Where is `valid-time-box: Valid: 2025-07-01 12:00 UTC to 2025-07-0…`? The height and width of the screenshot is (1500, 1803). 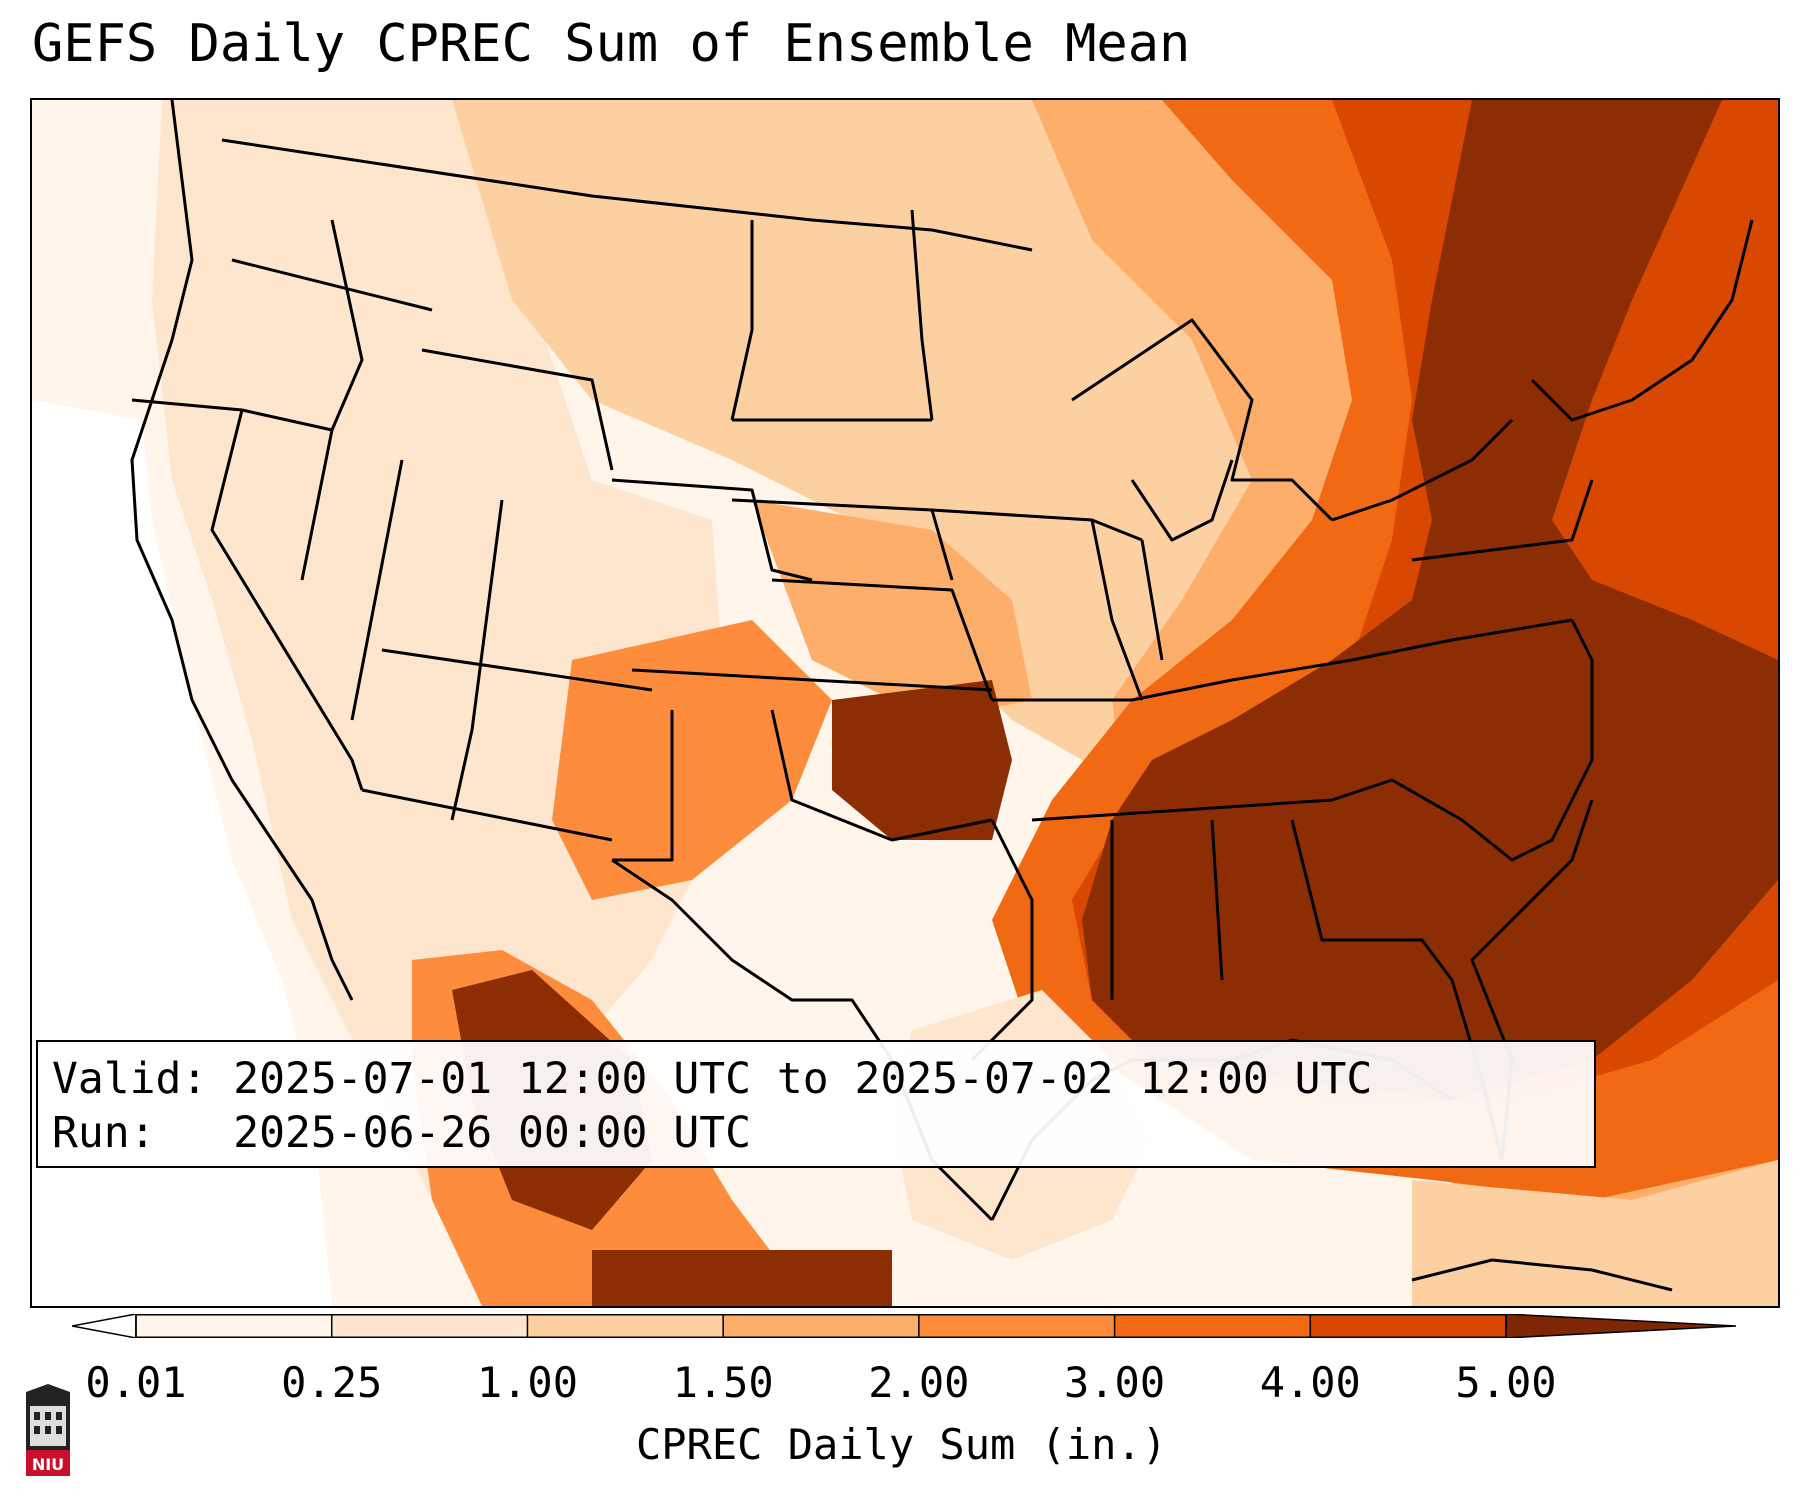
valid-time-box: Valid: 2025-07-01 12:00 UTC to 2025-07-0… is located at coordinates (816, 1104).